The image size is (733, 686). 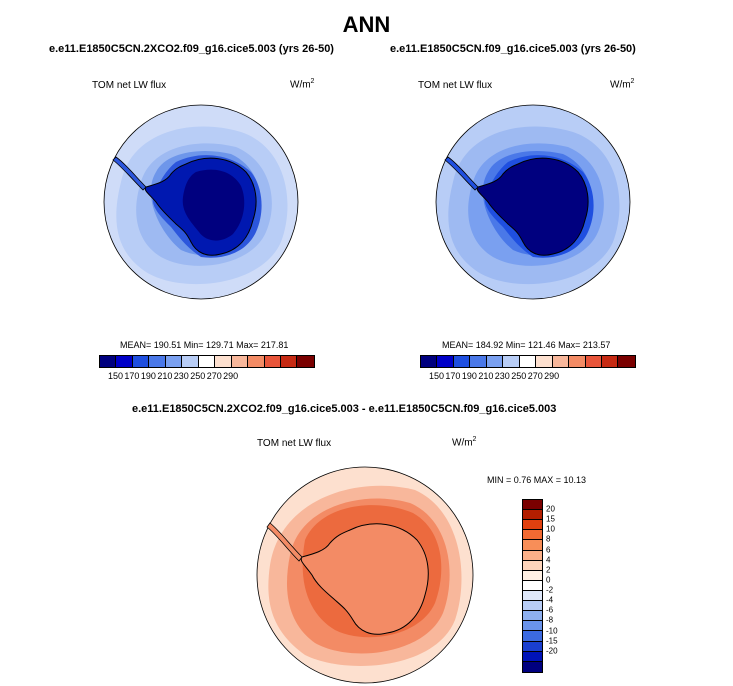 I want to click on polar-map-right, so click(x=533, y=202).